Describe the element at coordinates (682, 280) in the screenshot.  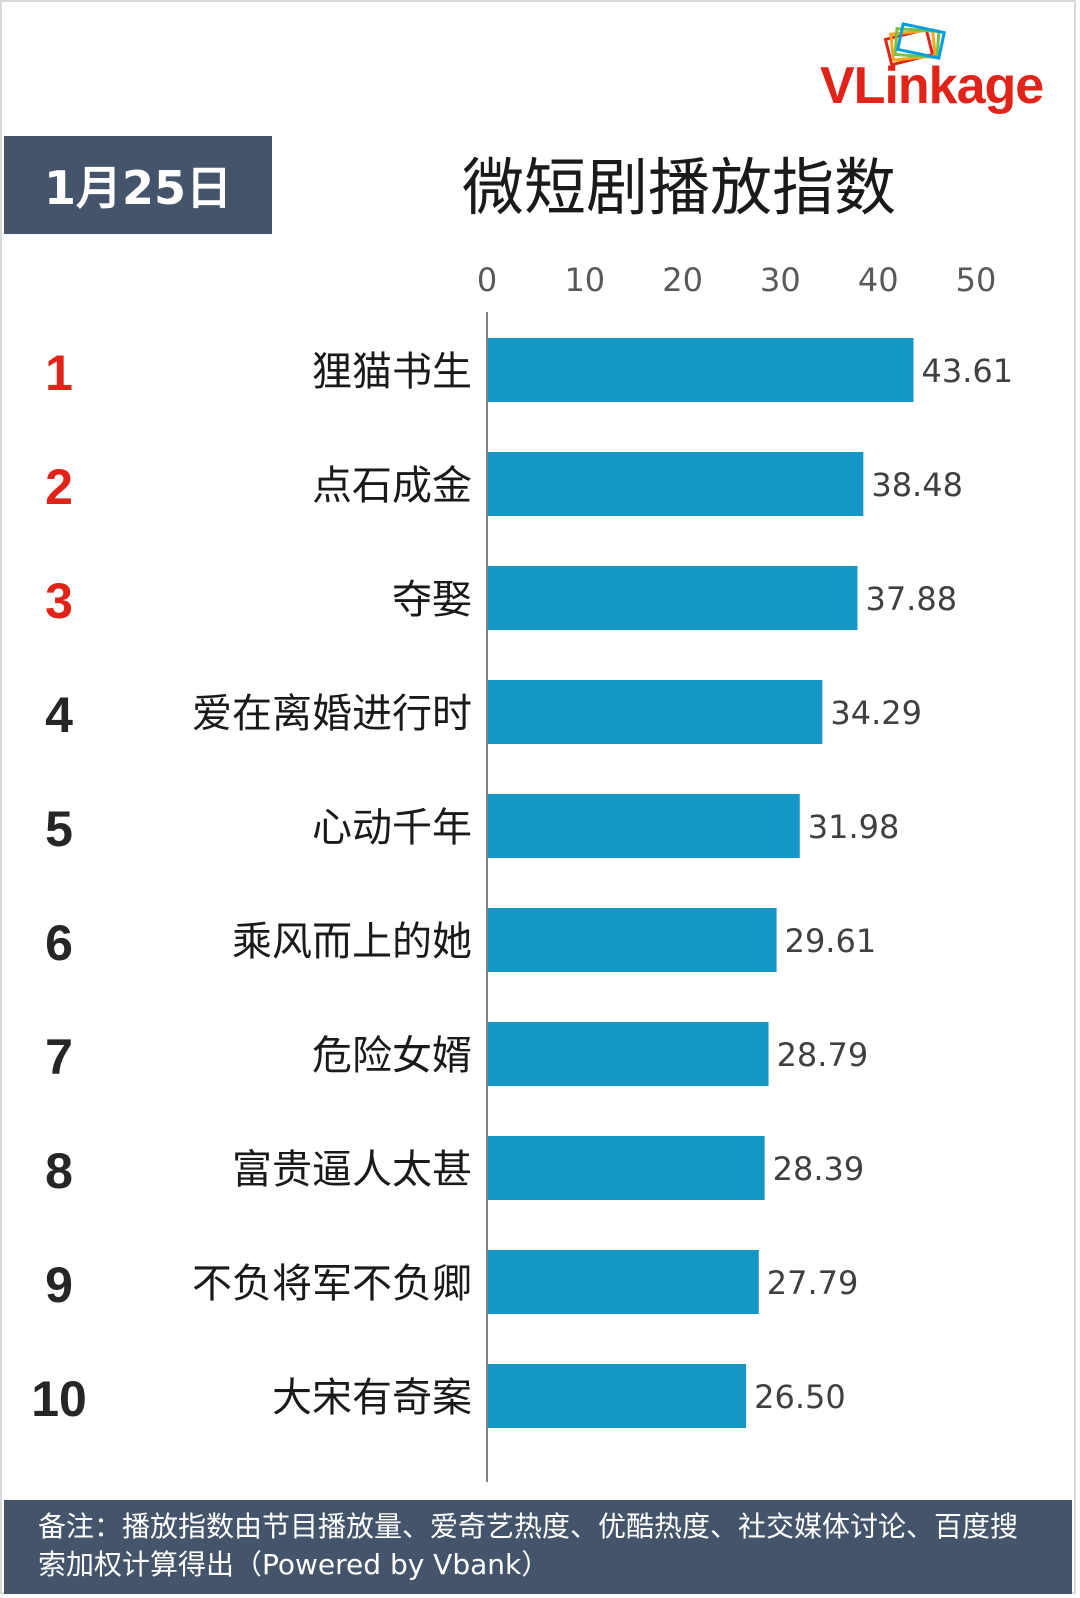
I see `x-tick-label: 20` at that location.